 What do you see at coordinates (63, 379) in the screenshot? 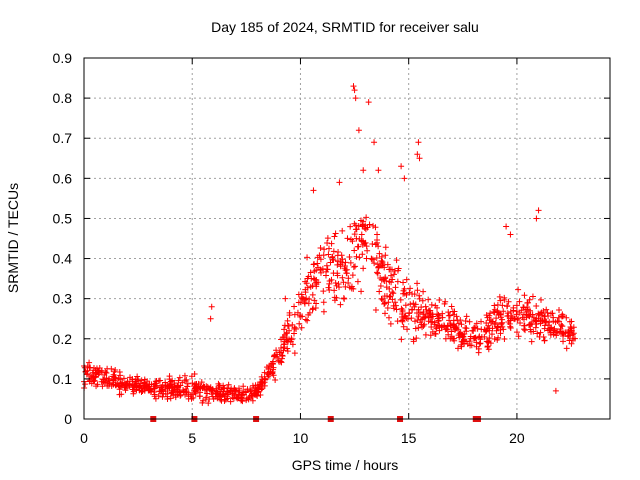
I see `y-tick-label: 0.1` at bounding box center [63, 379].